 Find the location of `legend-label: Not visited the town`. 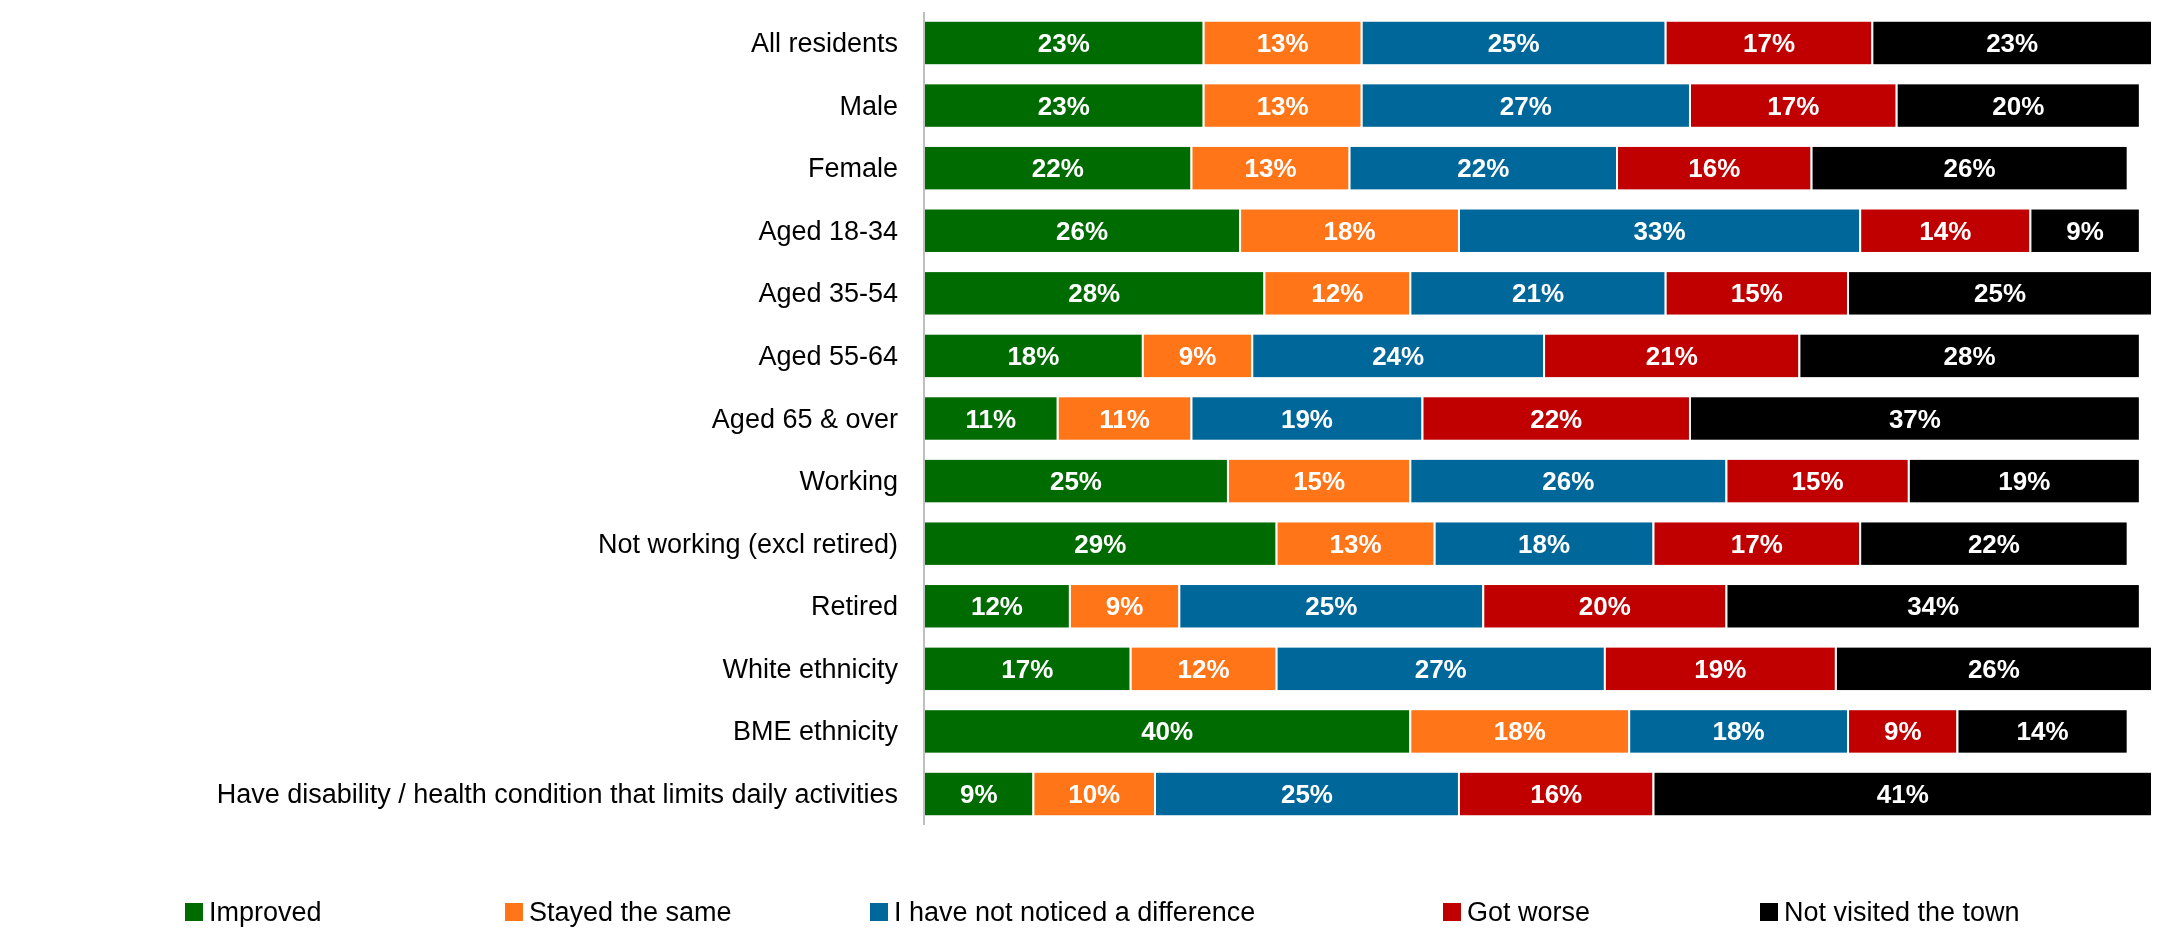

legend-label: Not visited the town is located at coordinates (1902, 912).